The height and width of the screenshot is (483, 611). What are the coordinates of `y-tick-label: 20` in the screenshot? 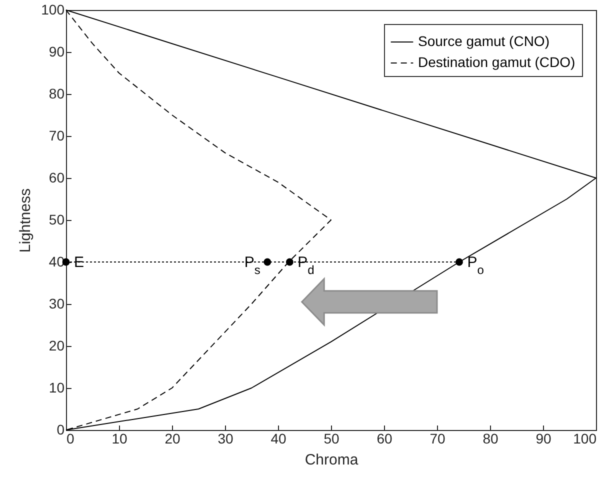 It's located at (56, 346).